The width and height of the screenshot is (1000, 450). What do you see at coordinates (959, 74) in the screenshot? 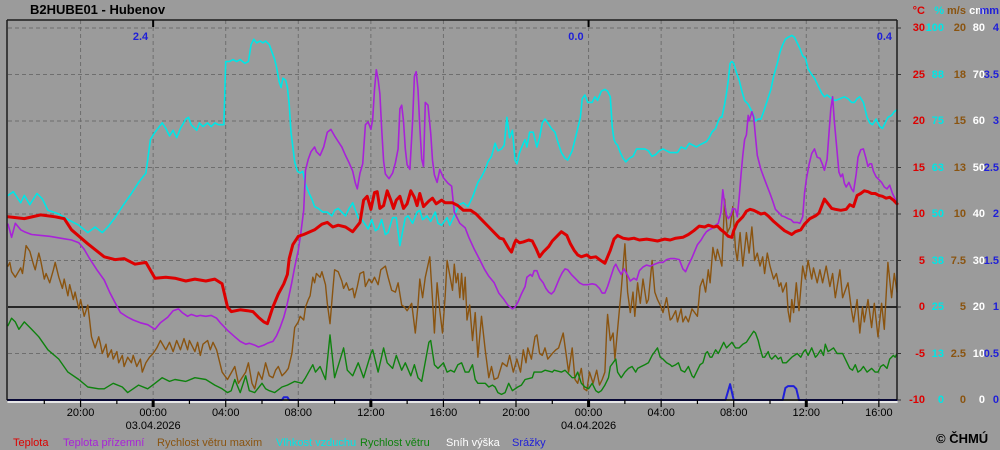
I see `y-axis-value: 18` at bounding box center [959, 74].